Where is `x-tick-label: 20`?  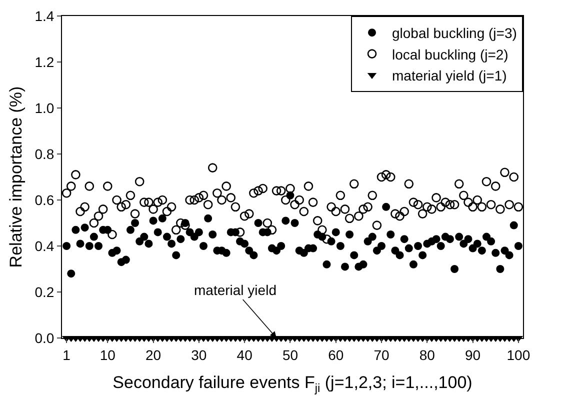 x-tick-label: 20 is located at coordinates (154, 354).